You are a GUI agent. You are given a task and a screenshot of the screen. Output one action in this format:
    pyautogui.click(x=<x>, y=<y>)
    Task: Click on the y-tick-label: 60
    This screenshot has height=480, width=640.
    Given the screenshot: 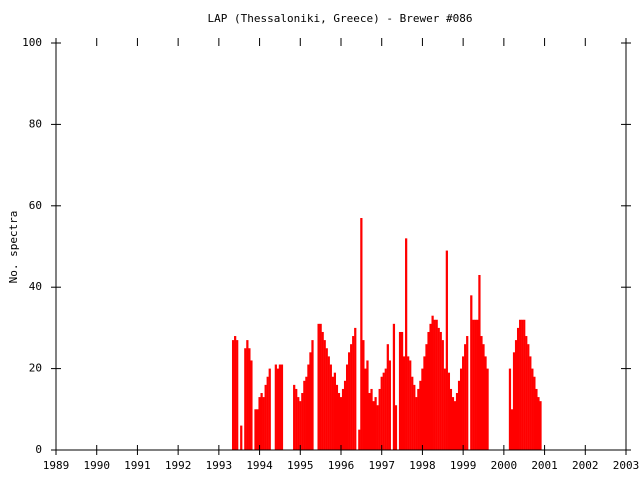 What is the action you would take?
    pyautogui.click(x=35, y=205)
    